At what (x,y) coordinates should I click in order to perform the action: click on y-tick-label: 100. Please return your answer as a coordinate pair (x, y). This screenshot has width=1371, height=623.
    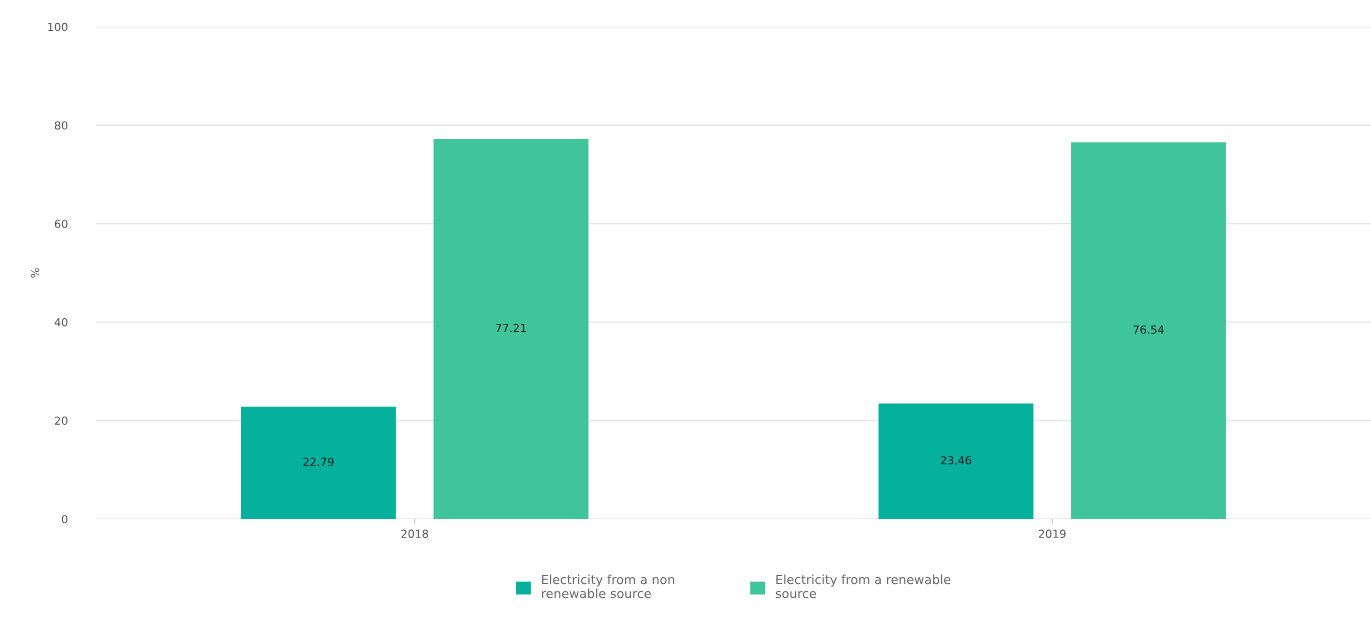
    Looking at the image, I should click on (58, 27).